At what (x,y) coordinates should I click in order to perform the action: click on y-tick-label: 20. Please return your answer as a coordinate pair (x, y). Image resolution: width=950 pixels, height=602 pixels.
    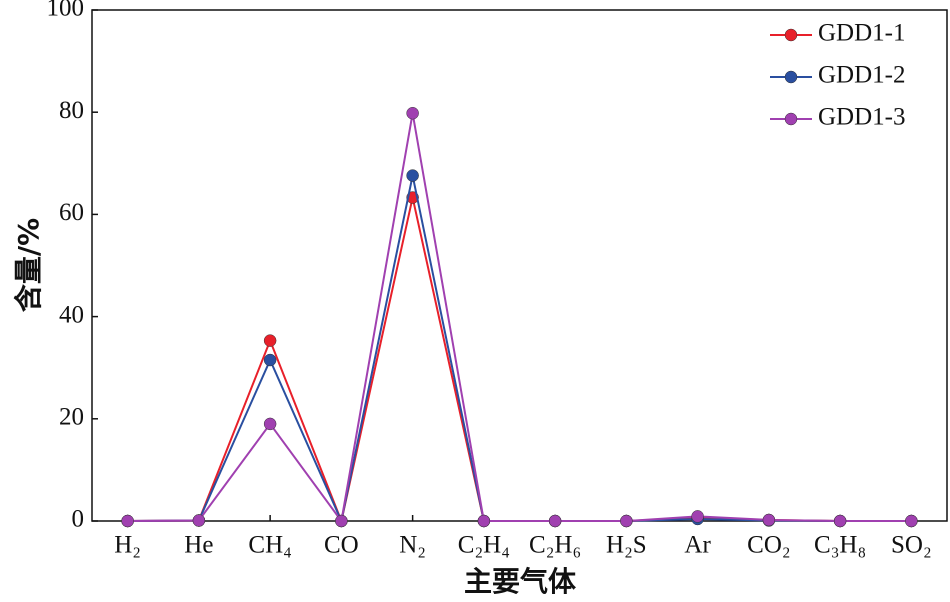
    Looking at the image, I should click on (71, 417).